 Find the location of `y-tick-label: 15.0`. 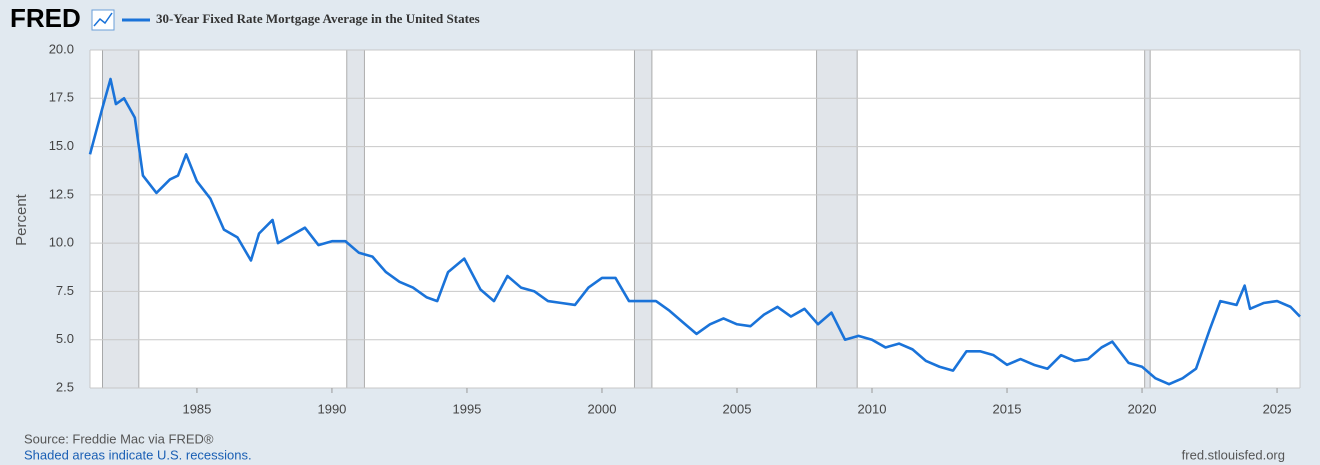

y-tick-label: 15.0 is located at coordinates (61, 145).